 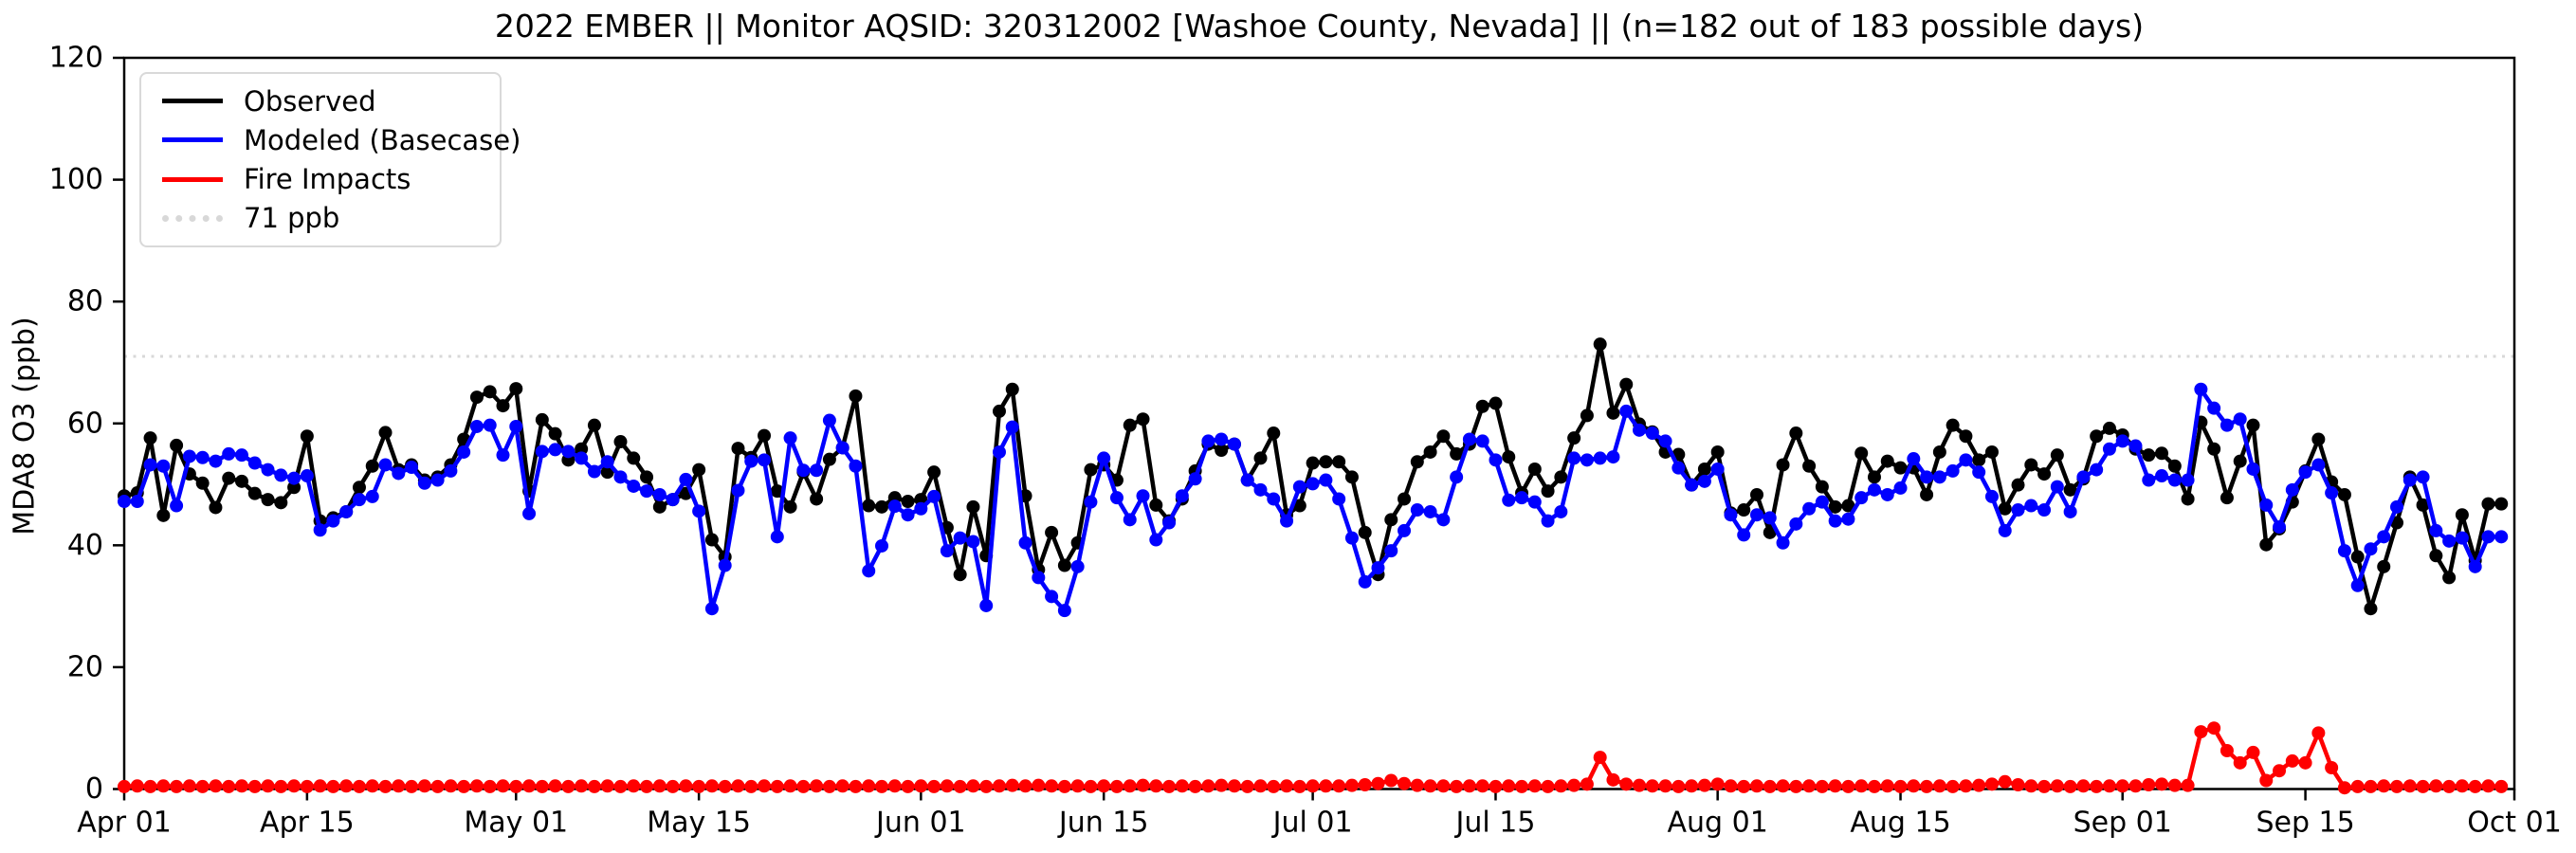 I want to click on observed-line-sample, so click(x=192, y=101).